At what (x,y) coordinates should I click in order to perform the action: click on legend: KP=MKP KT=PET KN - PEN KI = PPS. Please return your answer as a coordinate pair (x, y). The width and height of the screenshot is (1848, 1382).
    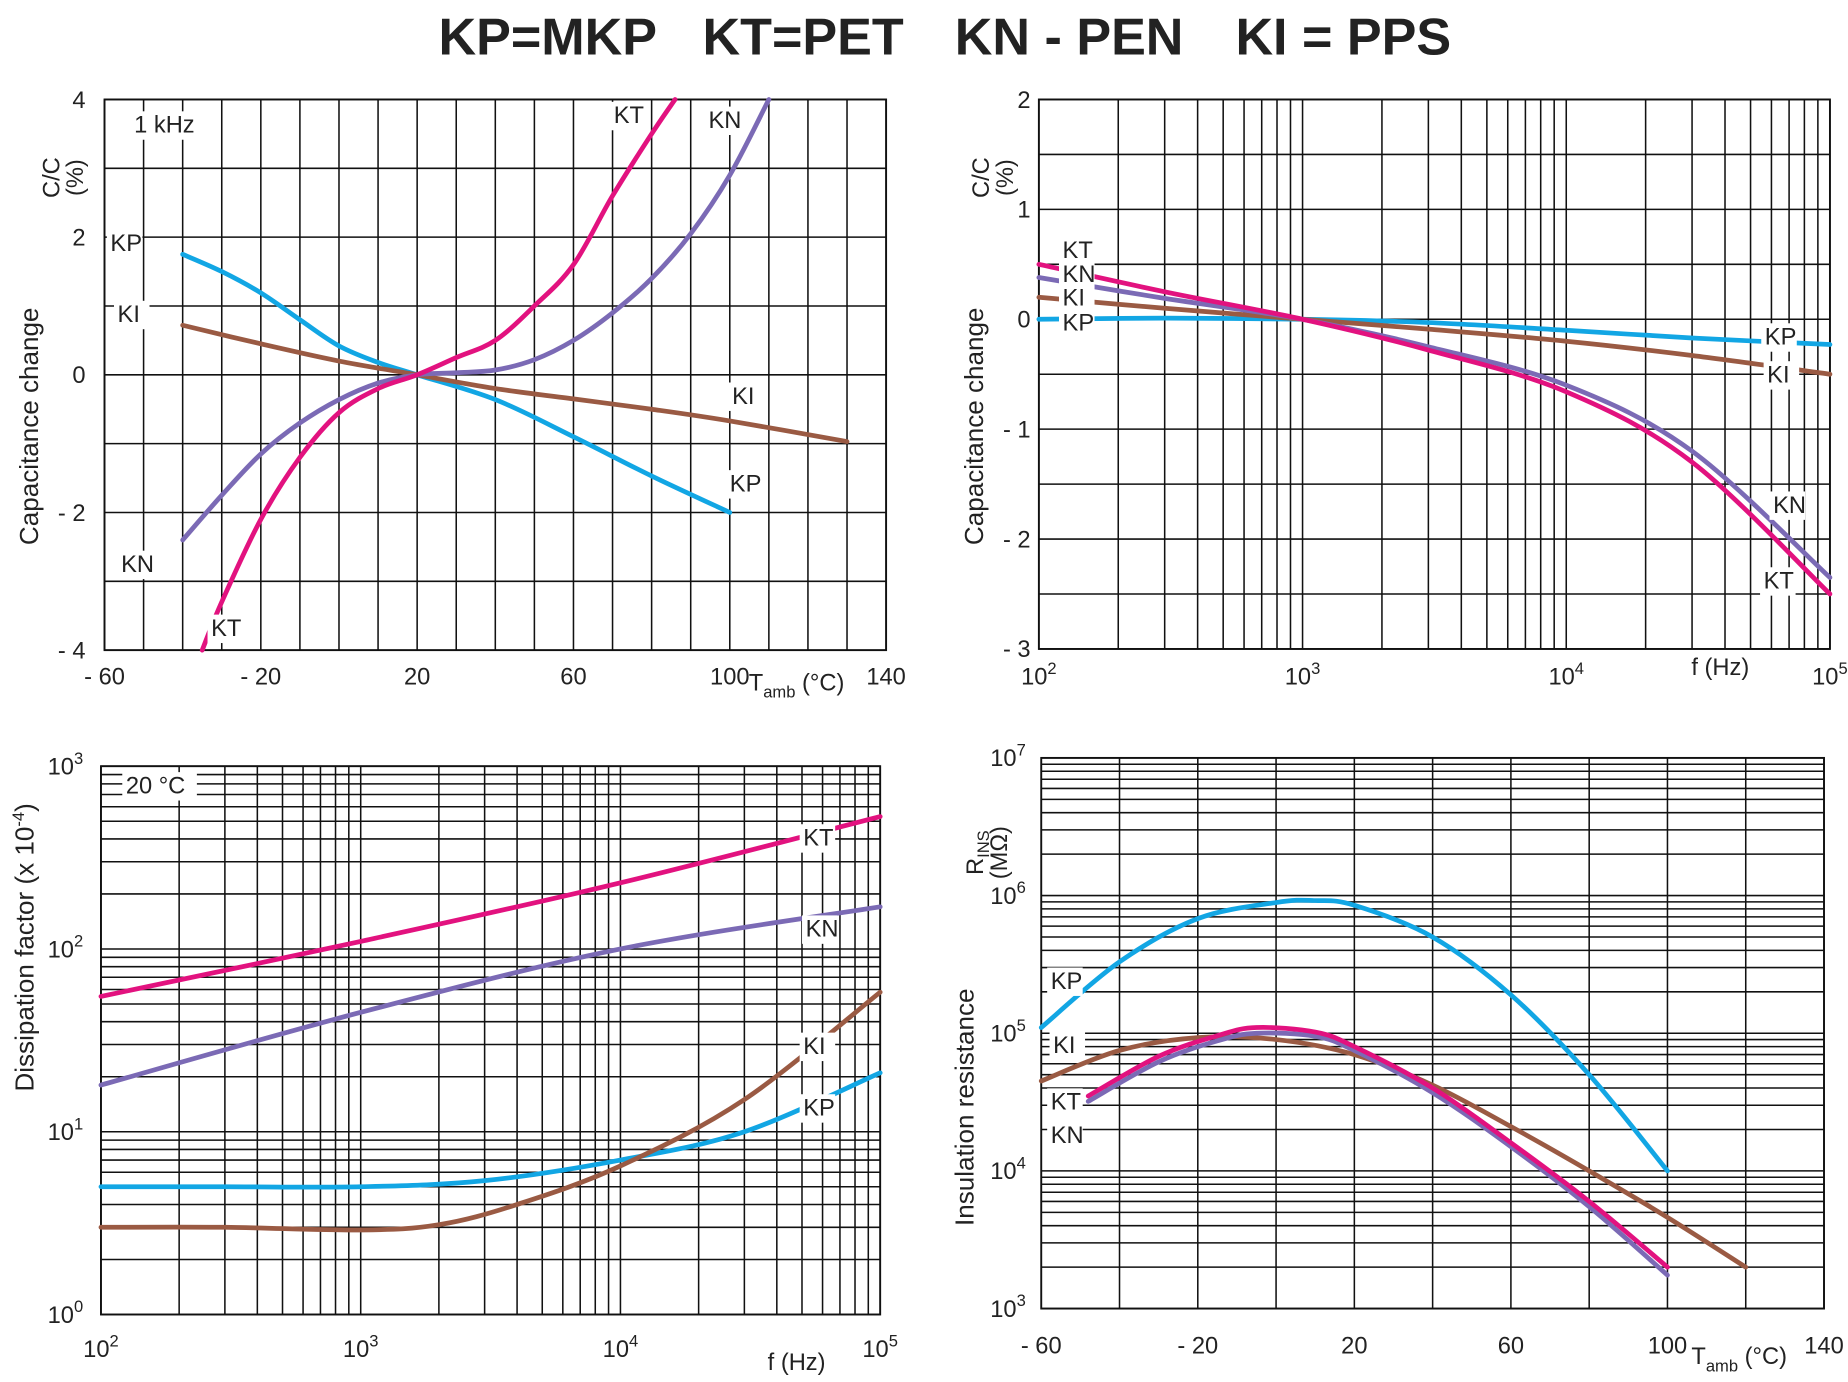
    Looking at the image, I should click on (944, 37).